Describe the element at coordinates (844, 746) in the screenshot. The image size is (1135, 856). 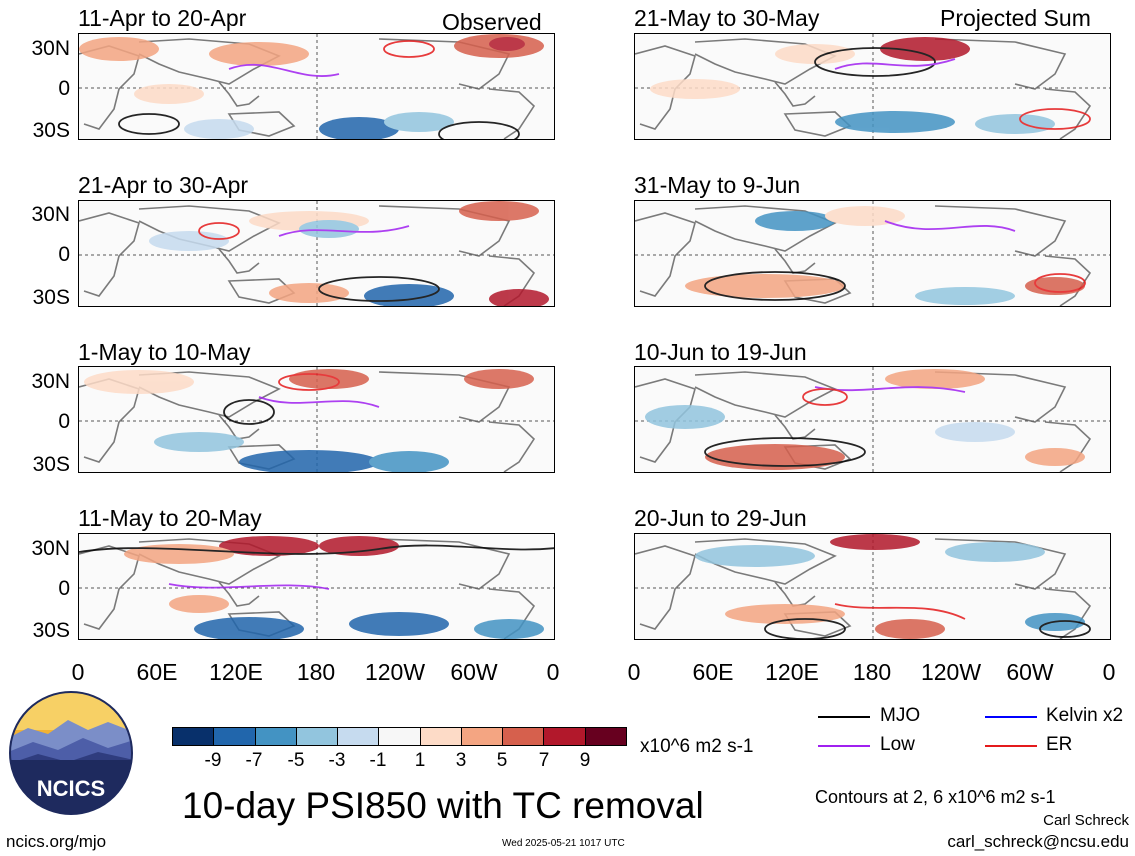
I see `legend-line-low` at that location.